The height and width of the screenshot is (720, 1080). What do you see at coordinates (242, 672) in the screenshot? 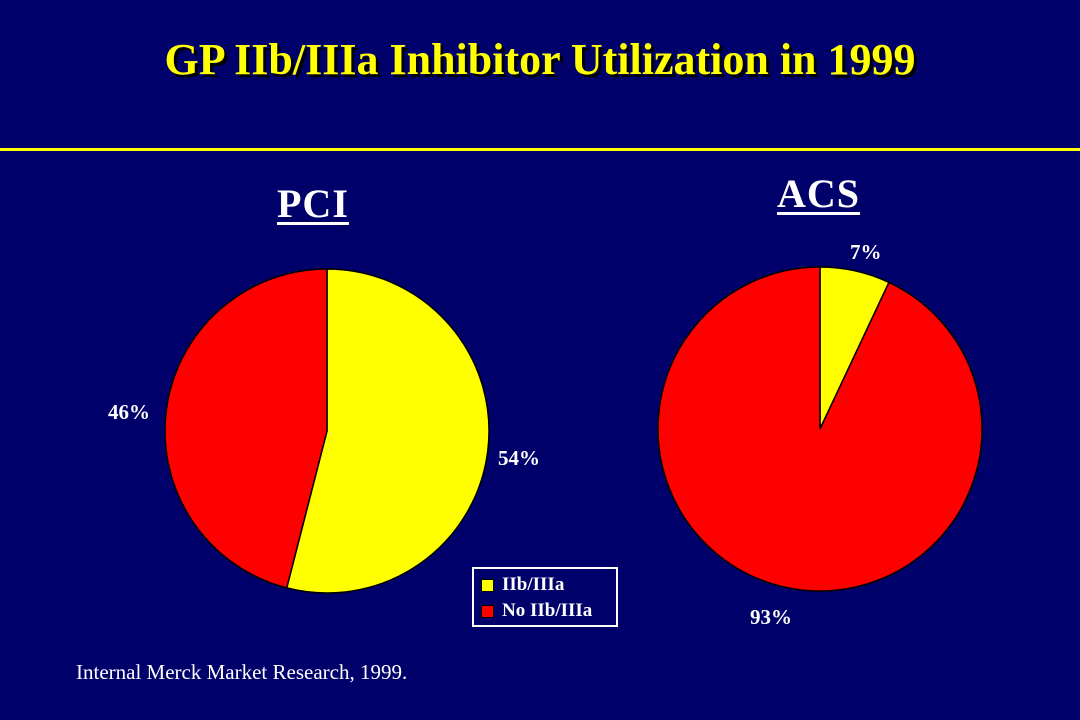
I see `source-citation: Internal Merck Market Research, 1999.` at bounding box center [242, 672].